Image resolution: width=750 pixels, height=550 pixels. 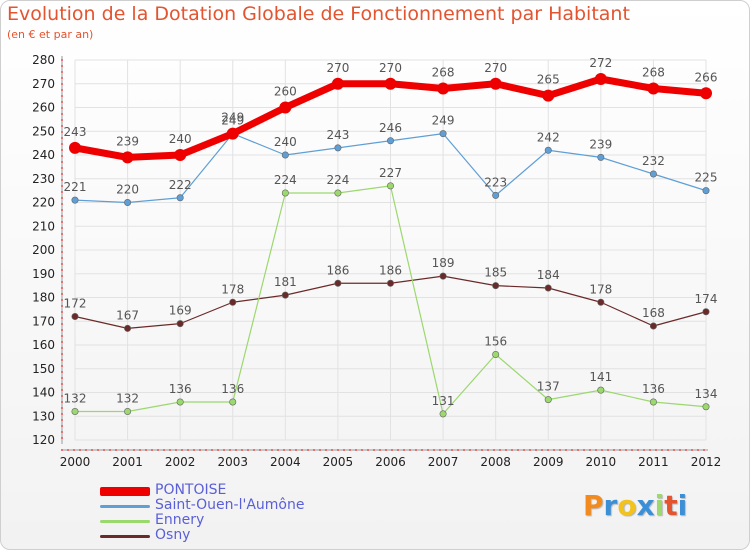 What do you see at coordinates (75, 462) in the screenshot?
I see `x-tick-label: 2000` at bounding box center [75, 462].